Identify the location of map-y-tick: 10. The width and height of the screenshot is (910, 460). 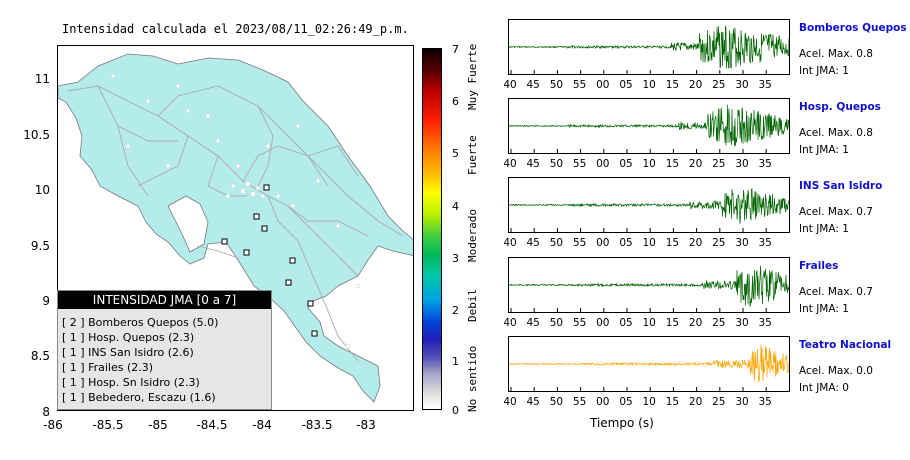
(42, 190).